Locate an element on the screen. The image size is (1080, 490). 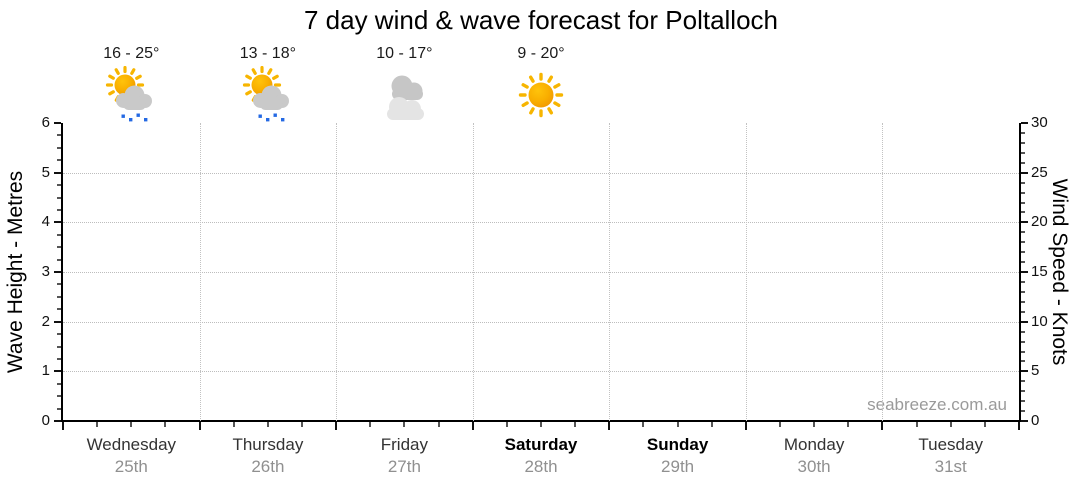
day-name-label: Sunday is located at coordinates (677, 444).